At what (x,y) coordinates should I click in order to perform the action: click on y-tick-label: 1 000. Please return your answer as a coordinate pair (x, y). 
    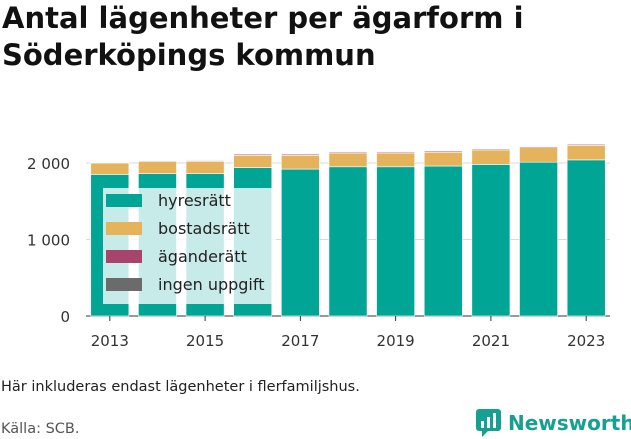
    Looking at the image, I should click on (48, 240).